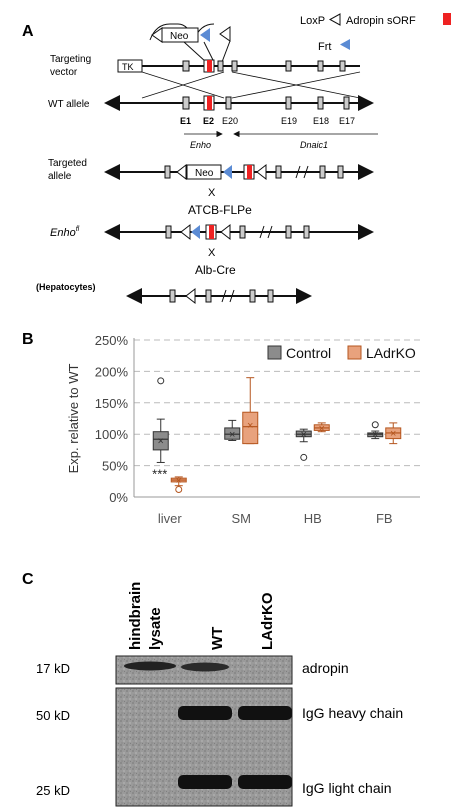 The width and height of the screenshot is (474, 812). I want to click on band-label-heavy: IgG heavy chain, so click(352, 713).